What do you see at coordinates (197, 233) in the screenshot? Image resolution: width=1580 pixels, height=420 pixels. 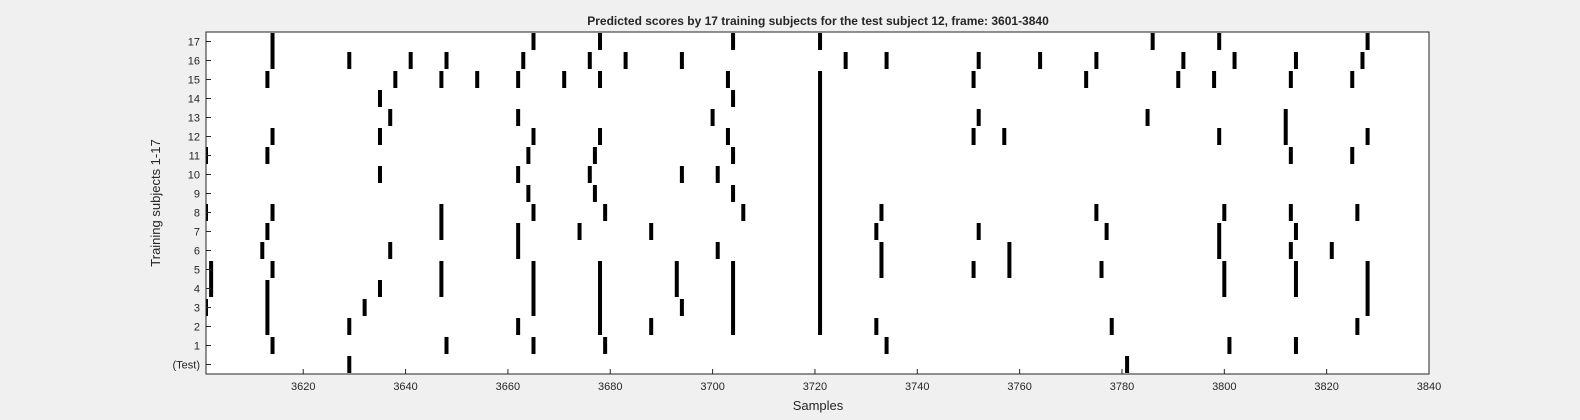 I see `y-tick-label: 7` at bounding box center [197, 233].